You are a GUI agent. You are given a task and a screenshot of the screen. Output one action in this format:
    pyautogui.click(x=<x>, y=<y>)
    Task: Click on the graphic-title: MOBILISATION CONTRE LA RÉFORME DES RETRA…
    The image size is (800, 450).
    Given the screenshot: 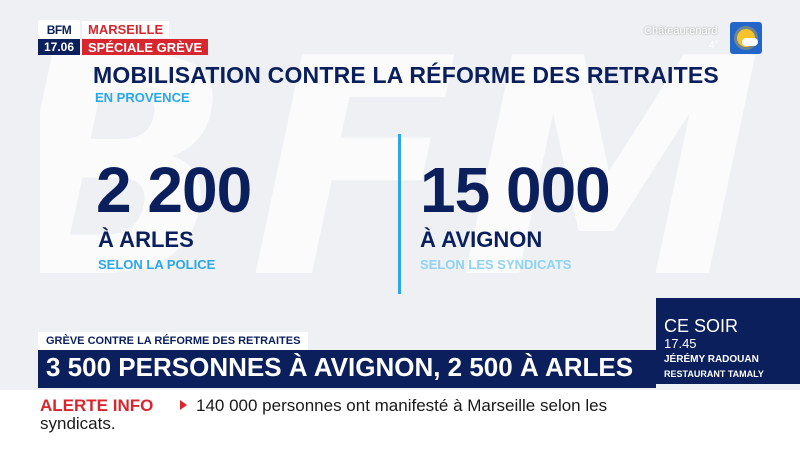 What is the action you would take?
    pyautogui.click(x=406, y=75)
    